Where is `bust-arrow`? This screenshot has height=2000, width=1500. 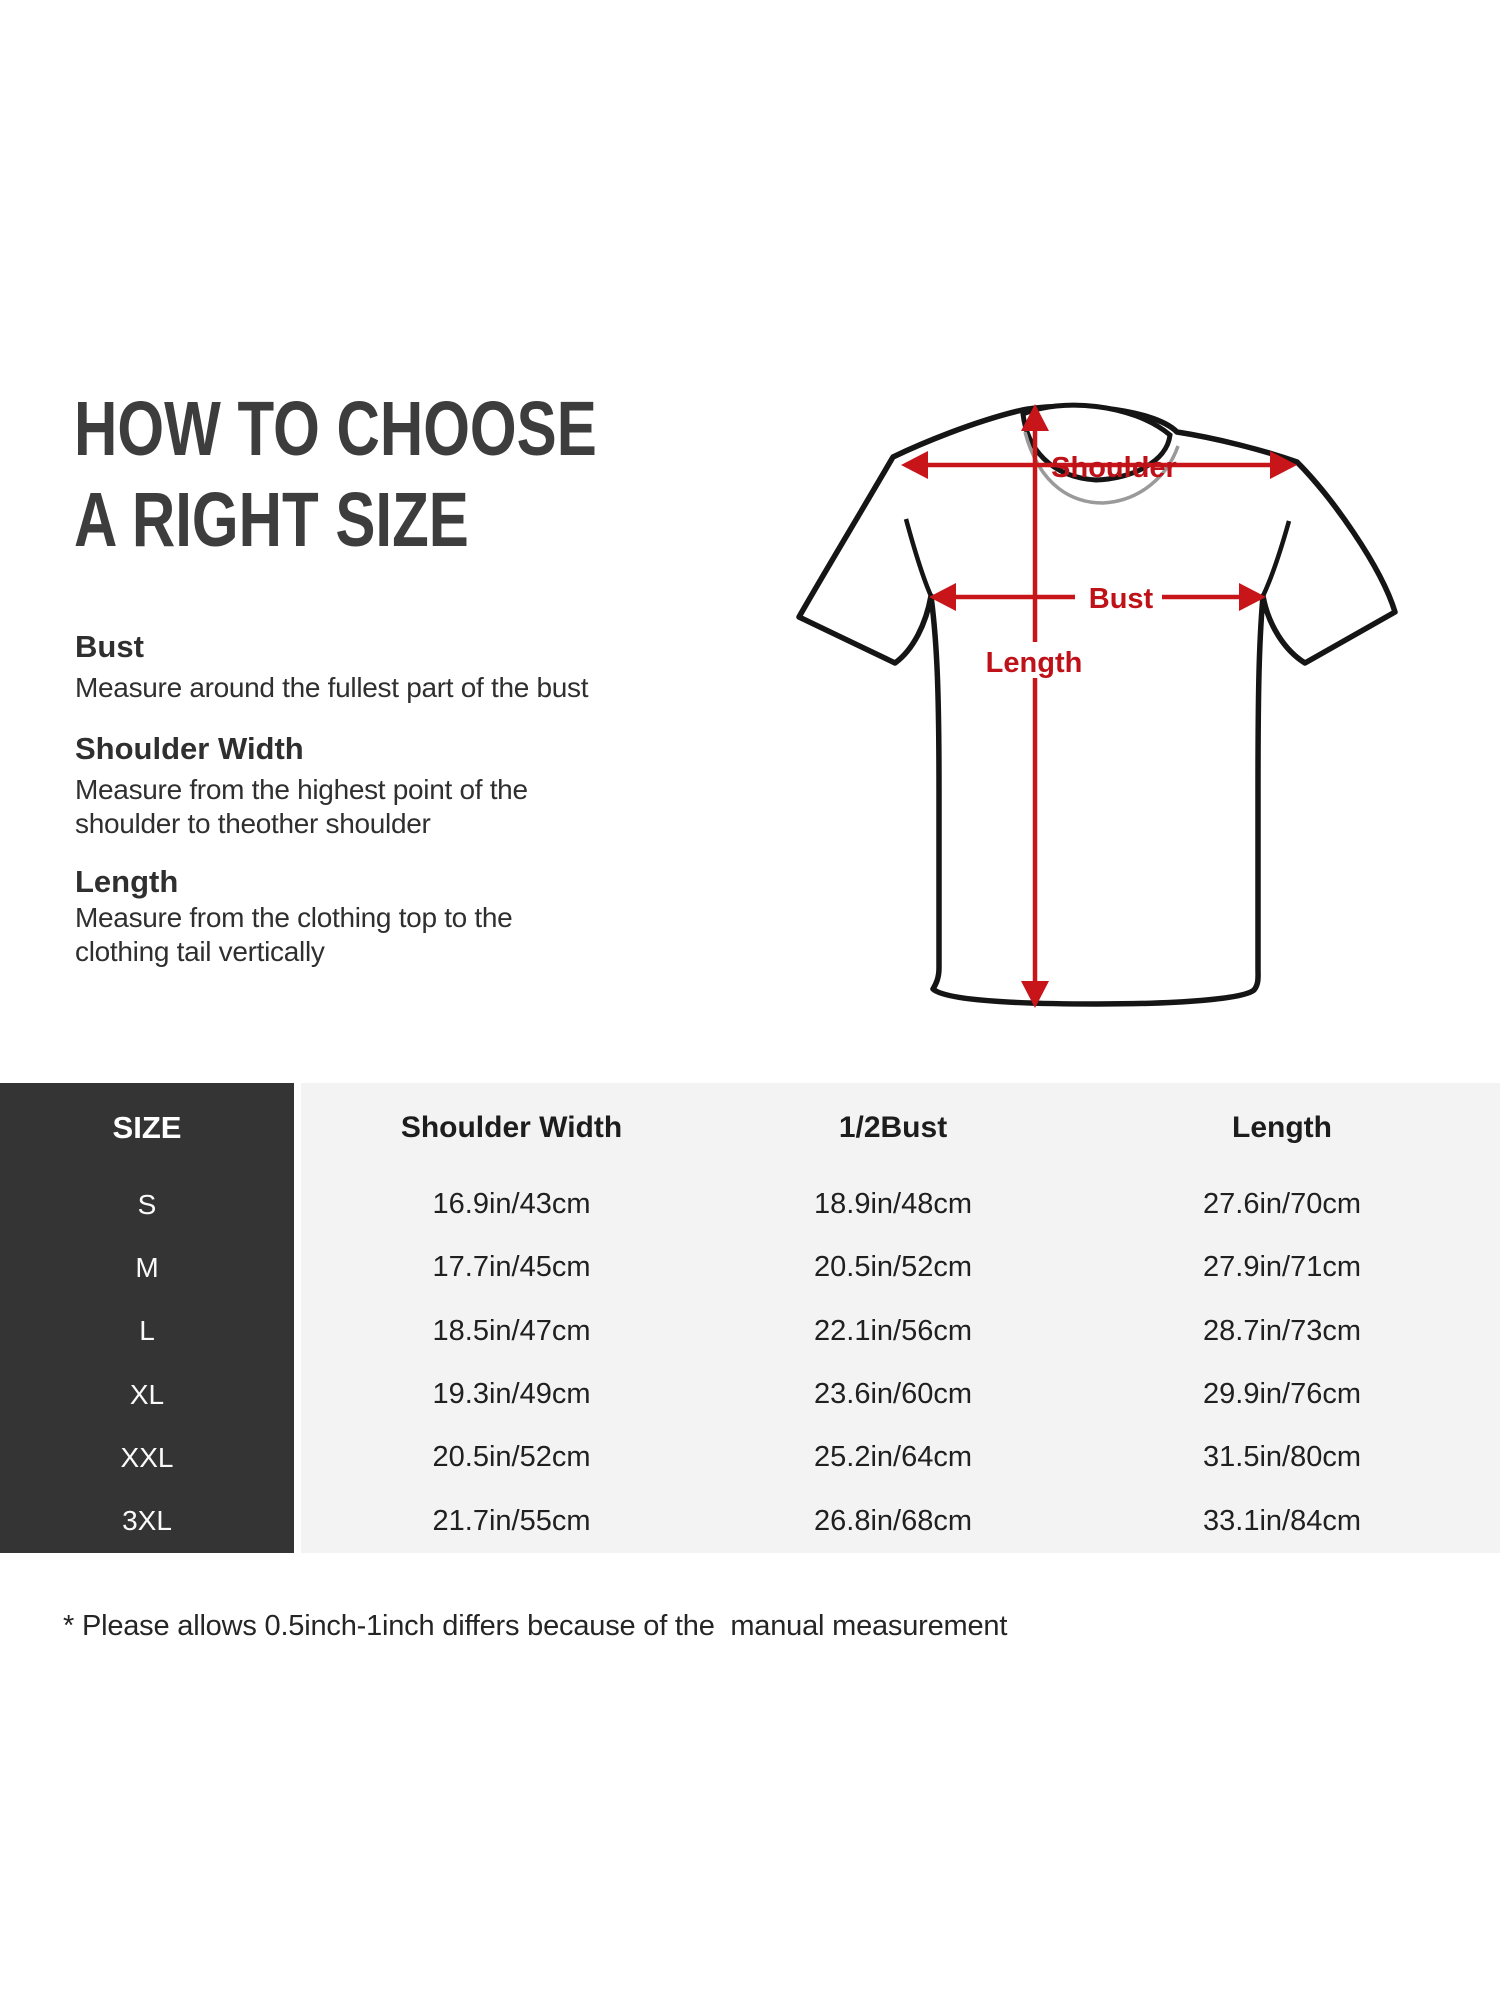
bust-arrow is located at coordinates (1097, 597).